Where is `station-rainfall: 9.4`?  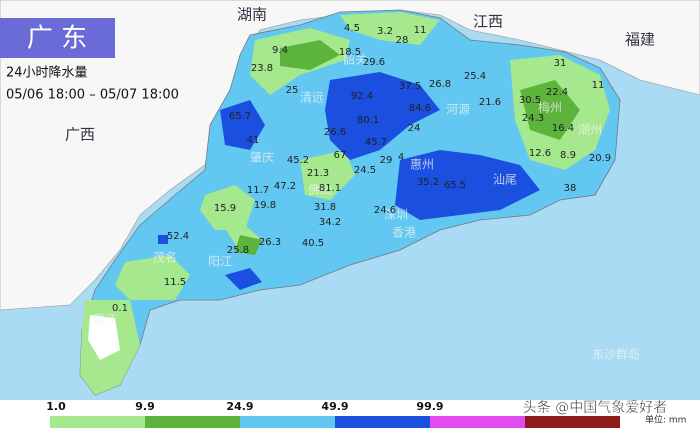 station-rainfall: 9.4 is located at coordinates (280, 50).